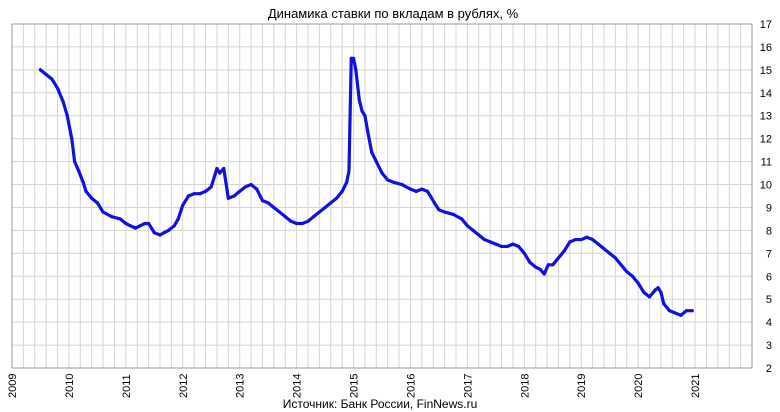 The image size is (780, 412). What do you see at coordinates (769, 277) in the screenshot?
I see `y-tick-label: 6` at bounding box center [769, 277].